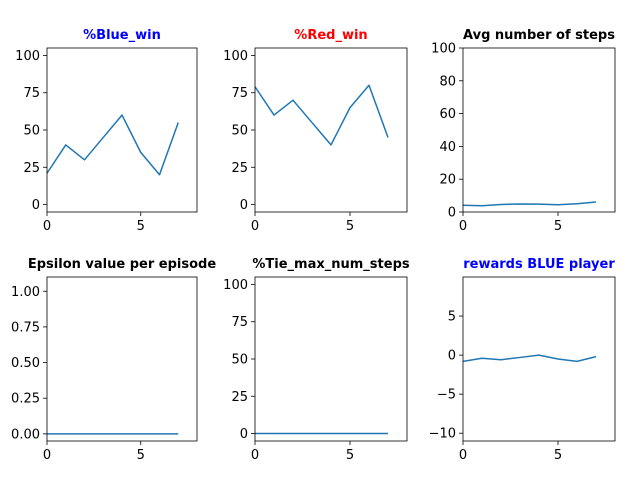  I want to click on y-tick-label: 0.00, so click(25, 434).